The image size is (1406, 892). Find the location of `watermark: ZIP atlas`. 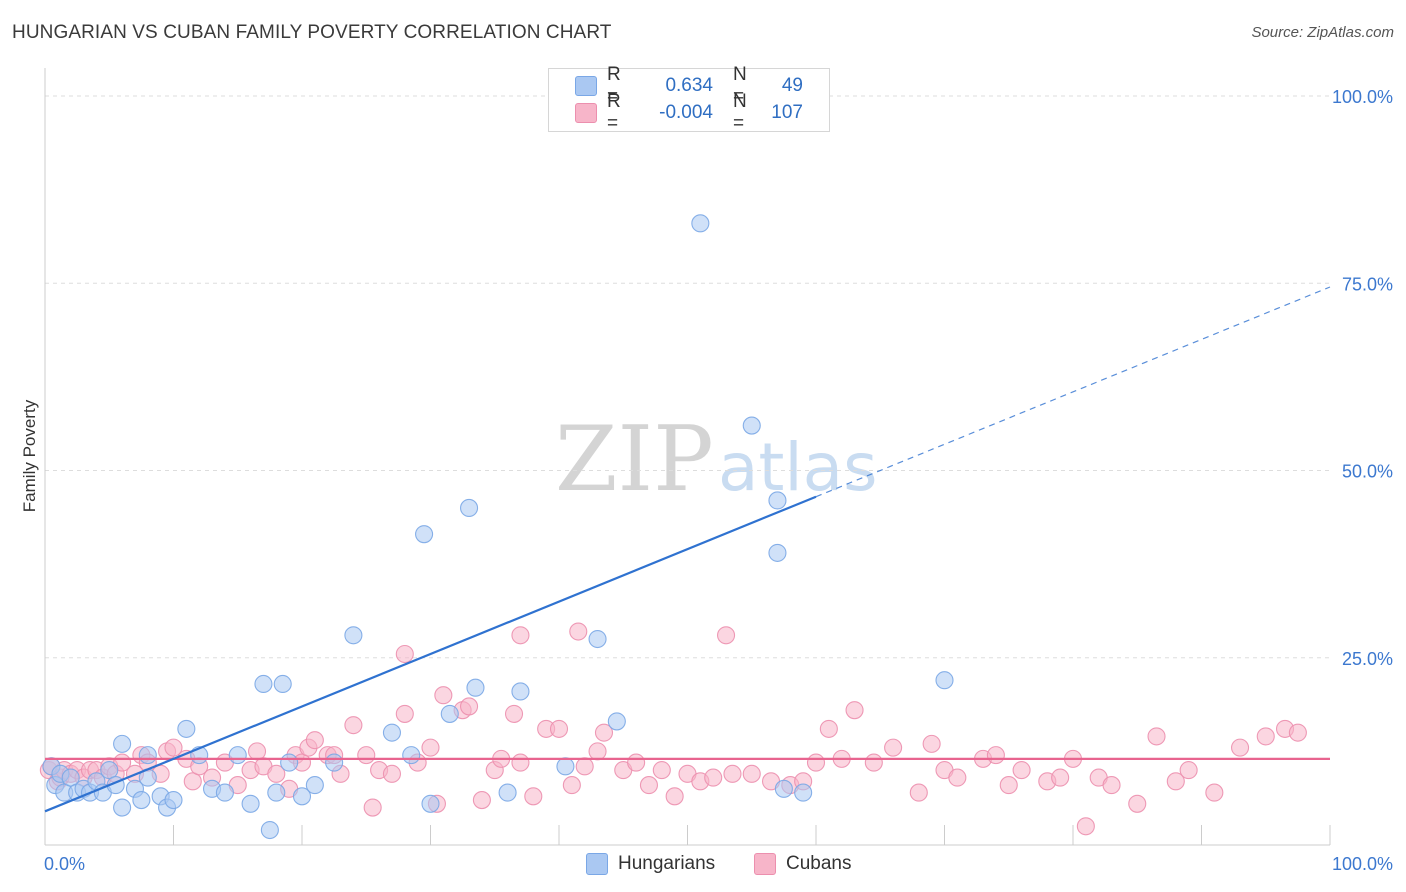

watermark: ZIP atlas is located at coordinates (716, 459).